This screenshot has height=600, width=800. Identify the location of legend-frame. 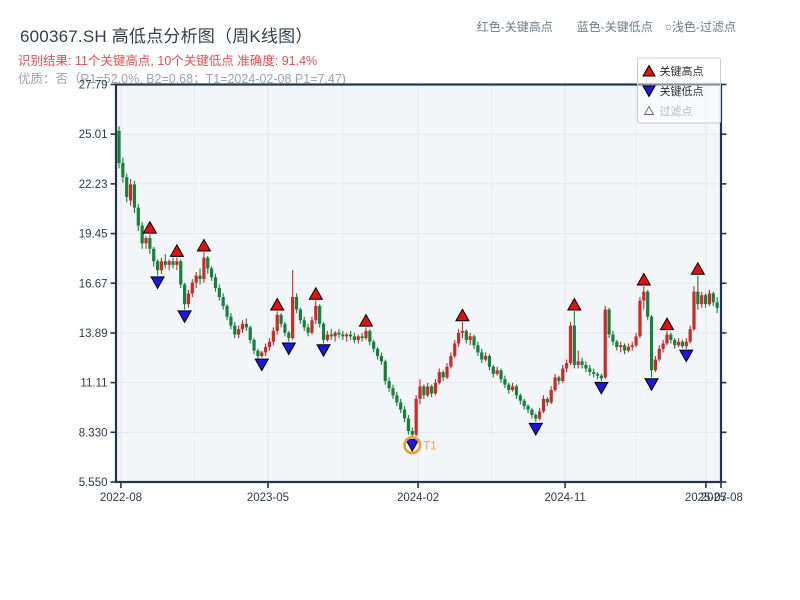
(679, 90).